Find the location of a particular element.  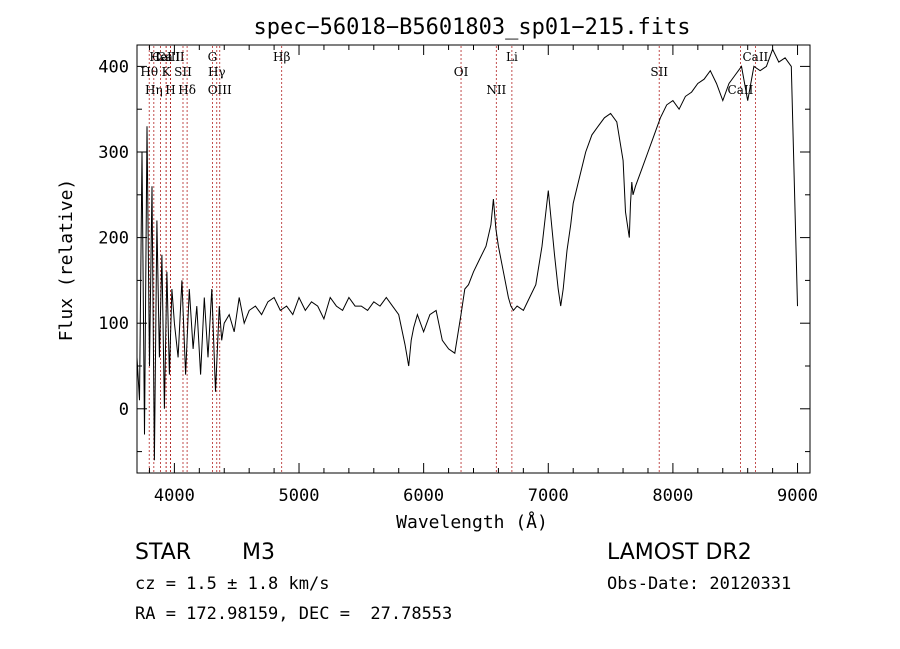

y-tick-label: 100 is located at coordinates (113, 324).